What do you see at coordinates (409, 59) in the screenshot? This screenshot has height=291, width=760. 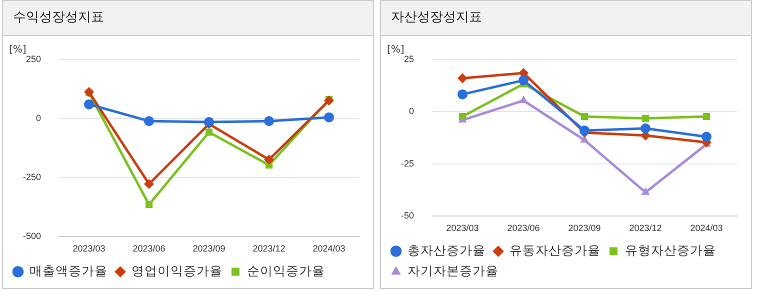 I see `y-tick-label: 25` at bounding box center [409, 59].